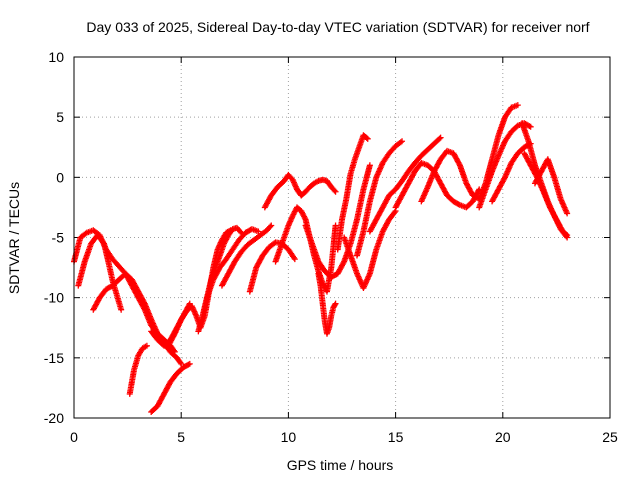 Image resolution: width=640 pixels, height=480 pixels. I want to click on x-axis-label: GPS time / hours, so click(340, 465).